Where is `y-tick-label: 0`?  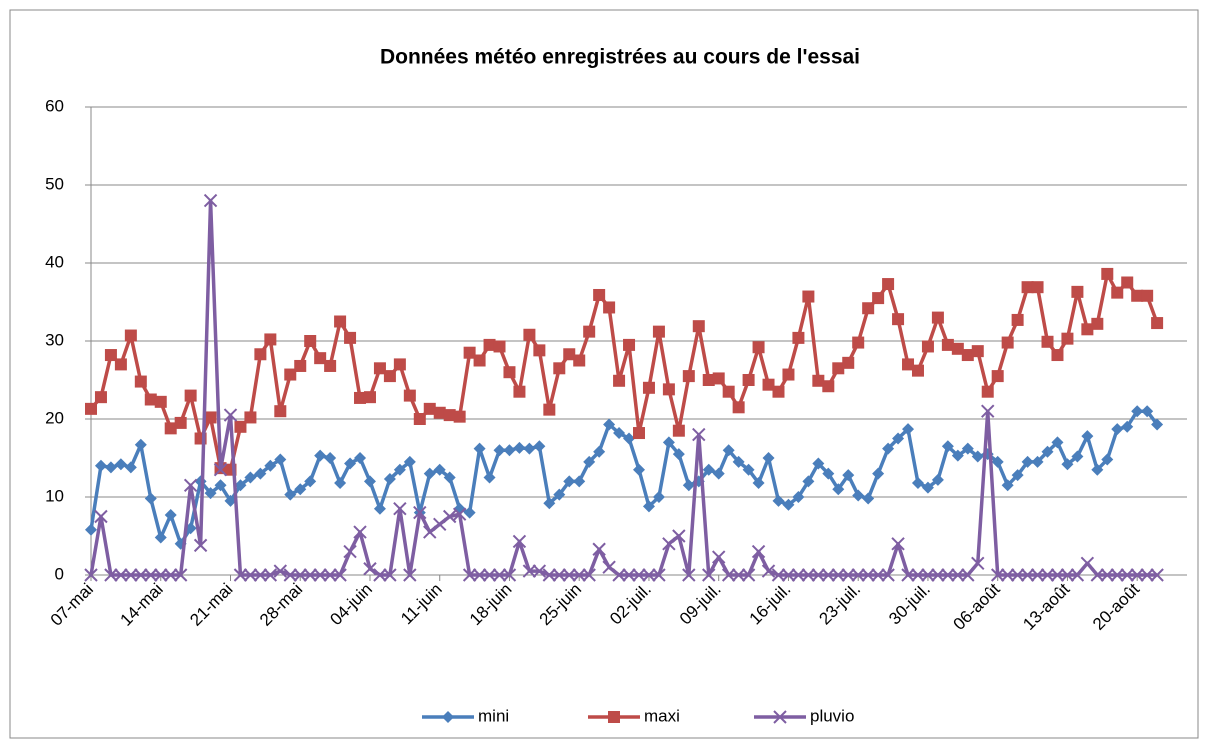 y-tick-label: 0 is located at coordinates (59, 573).